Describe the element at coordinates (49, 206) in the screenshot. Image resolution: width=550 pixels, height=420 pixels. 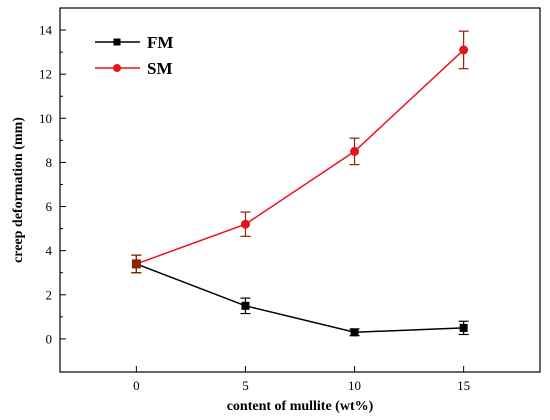
I see `y-tick-label: 6` at that location.